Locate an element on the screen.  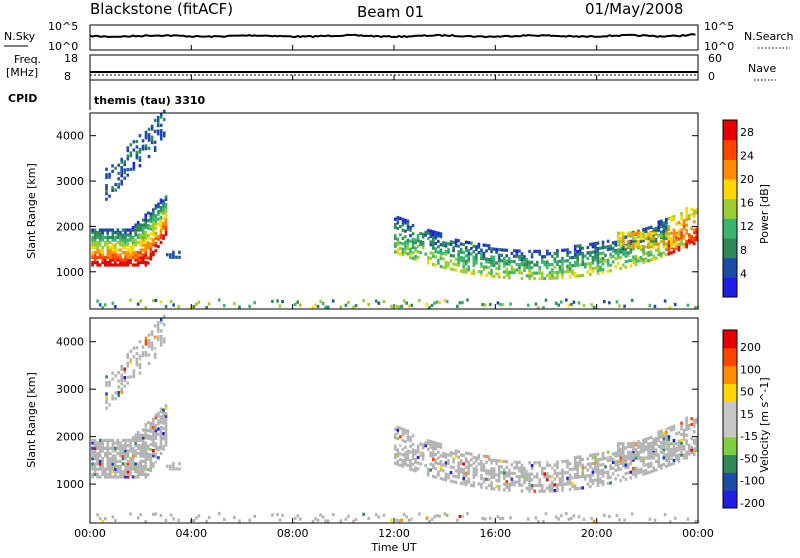
colorbar-tick-label: 24 is located at coordinates (747, 155).